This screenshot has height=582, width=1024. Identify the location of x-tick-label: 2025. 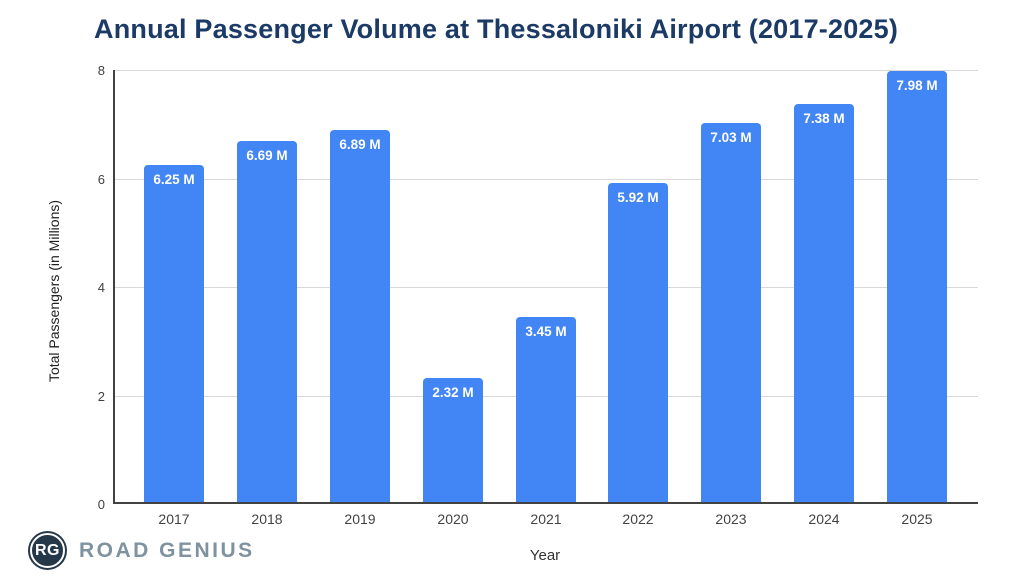
(917, 519).